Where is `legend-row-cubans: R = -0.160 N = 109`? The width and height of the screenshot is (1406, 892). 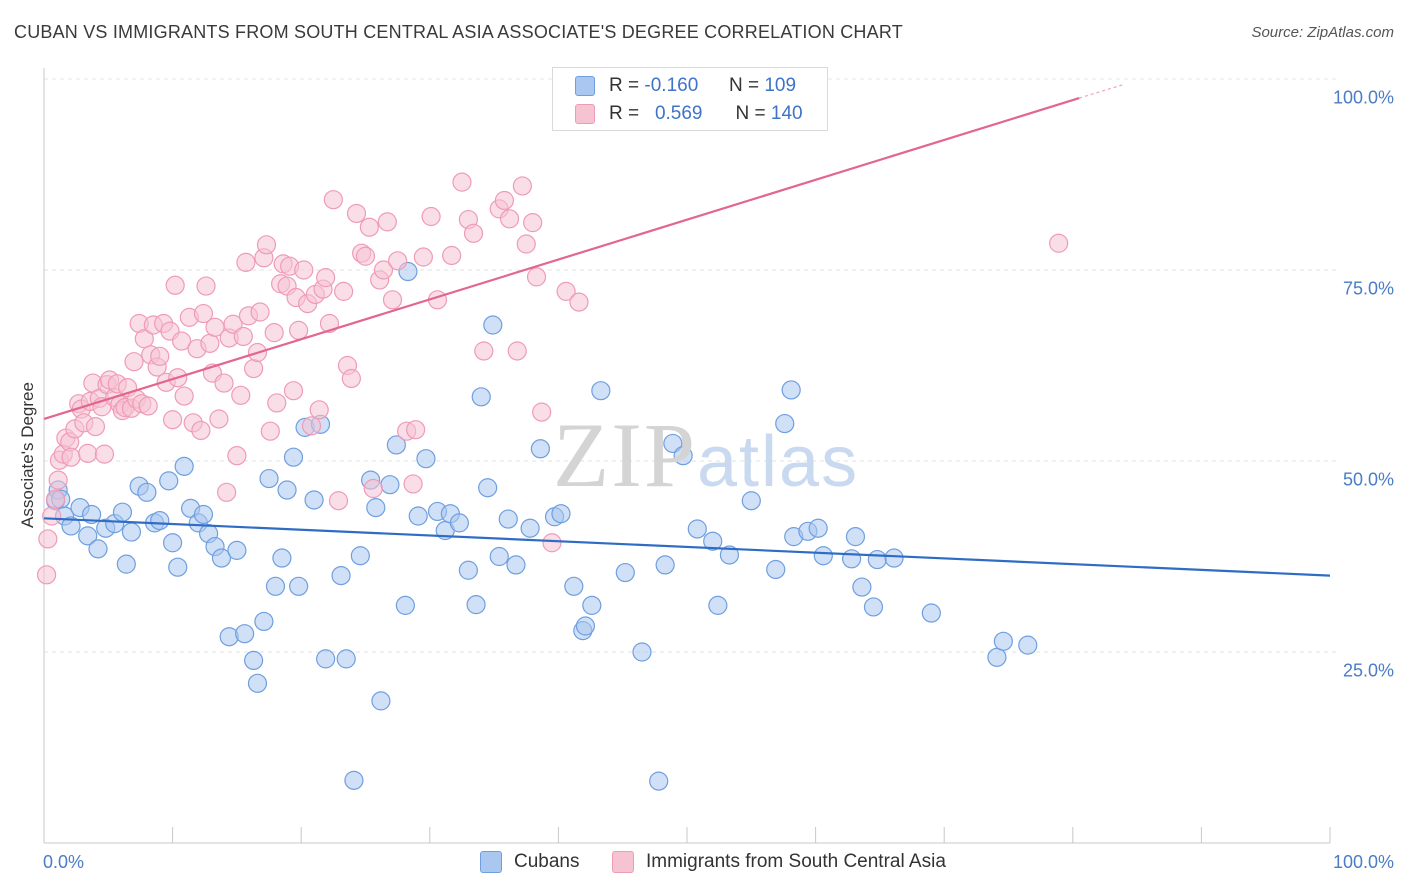
legend-row-cubans: R = -0.160 N = 109 is located at coordinates (685, 86).